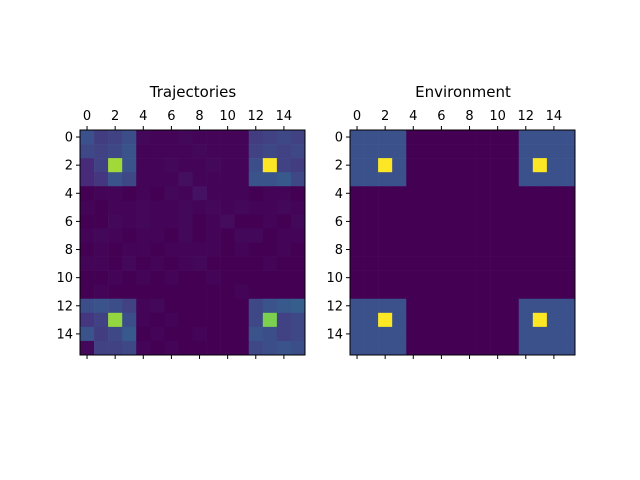  I want to click on y-tick-label: 4, so click(339, 194).